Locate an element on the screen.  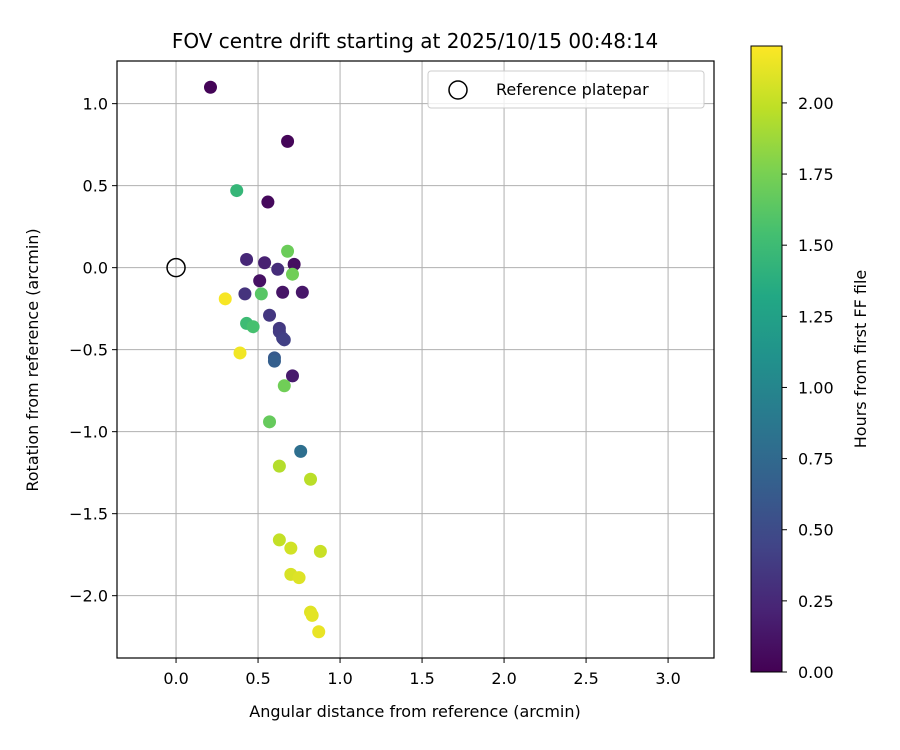
reference-platepar-marker is located at coordinates (176, 267).